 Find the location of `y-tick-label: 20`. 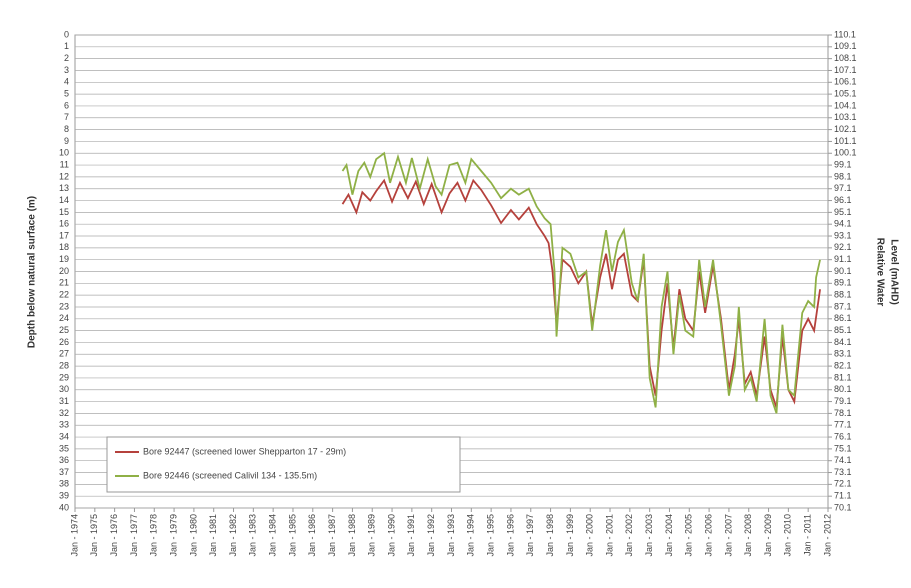

y-tick-label: 20 is located at coordinates (64, 271).